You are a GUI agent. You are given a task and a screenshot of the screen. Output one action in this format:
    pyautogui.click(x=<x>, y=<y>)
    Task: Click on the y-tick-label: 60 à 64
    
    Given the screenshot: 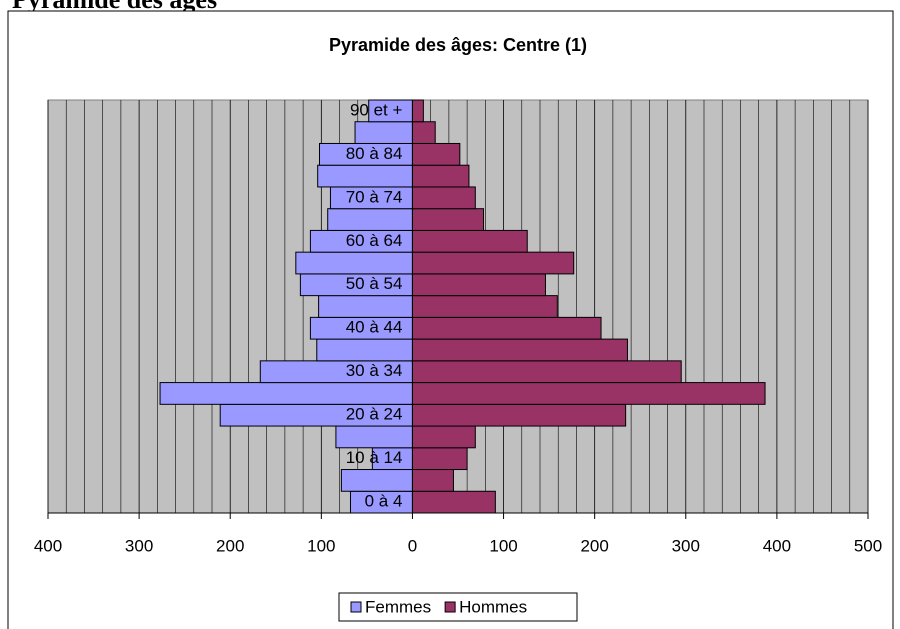 What is the action you would take?
    pyautogui.click(x=374, y=240)
    